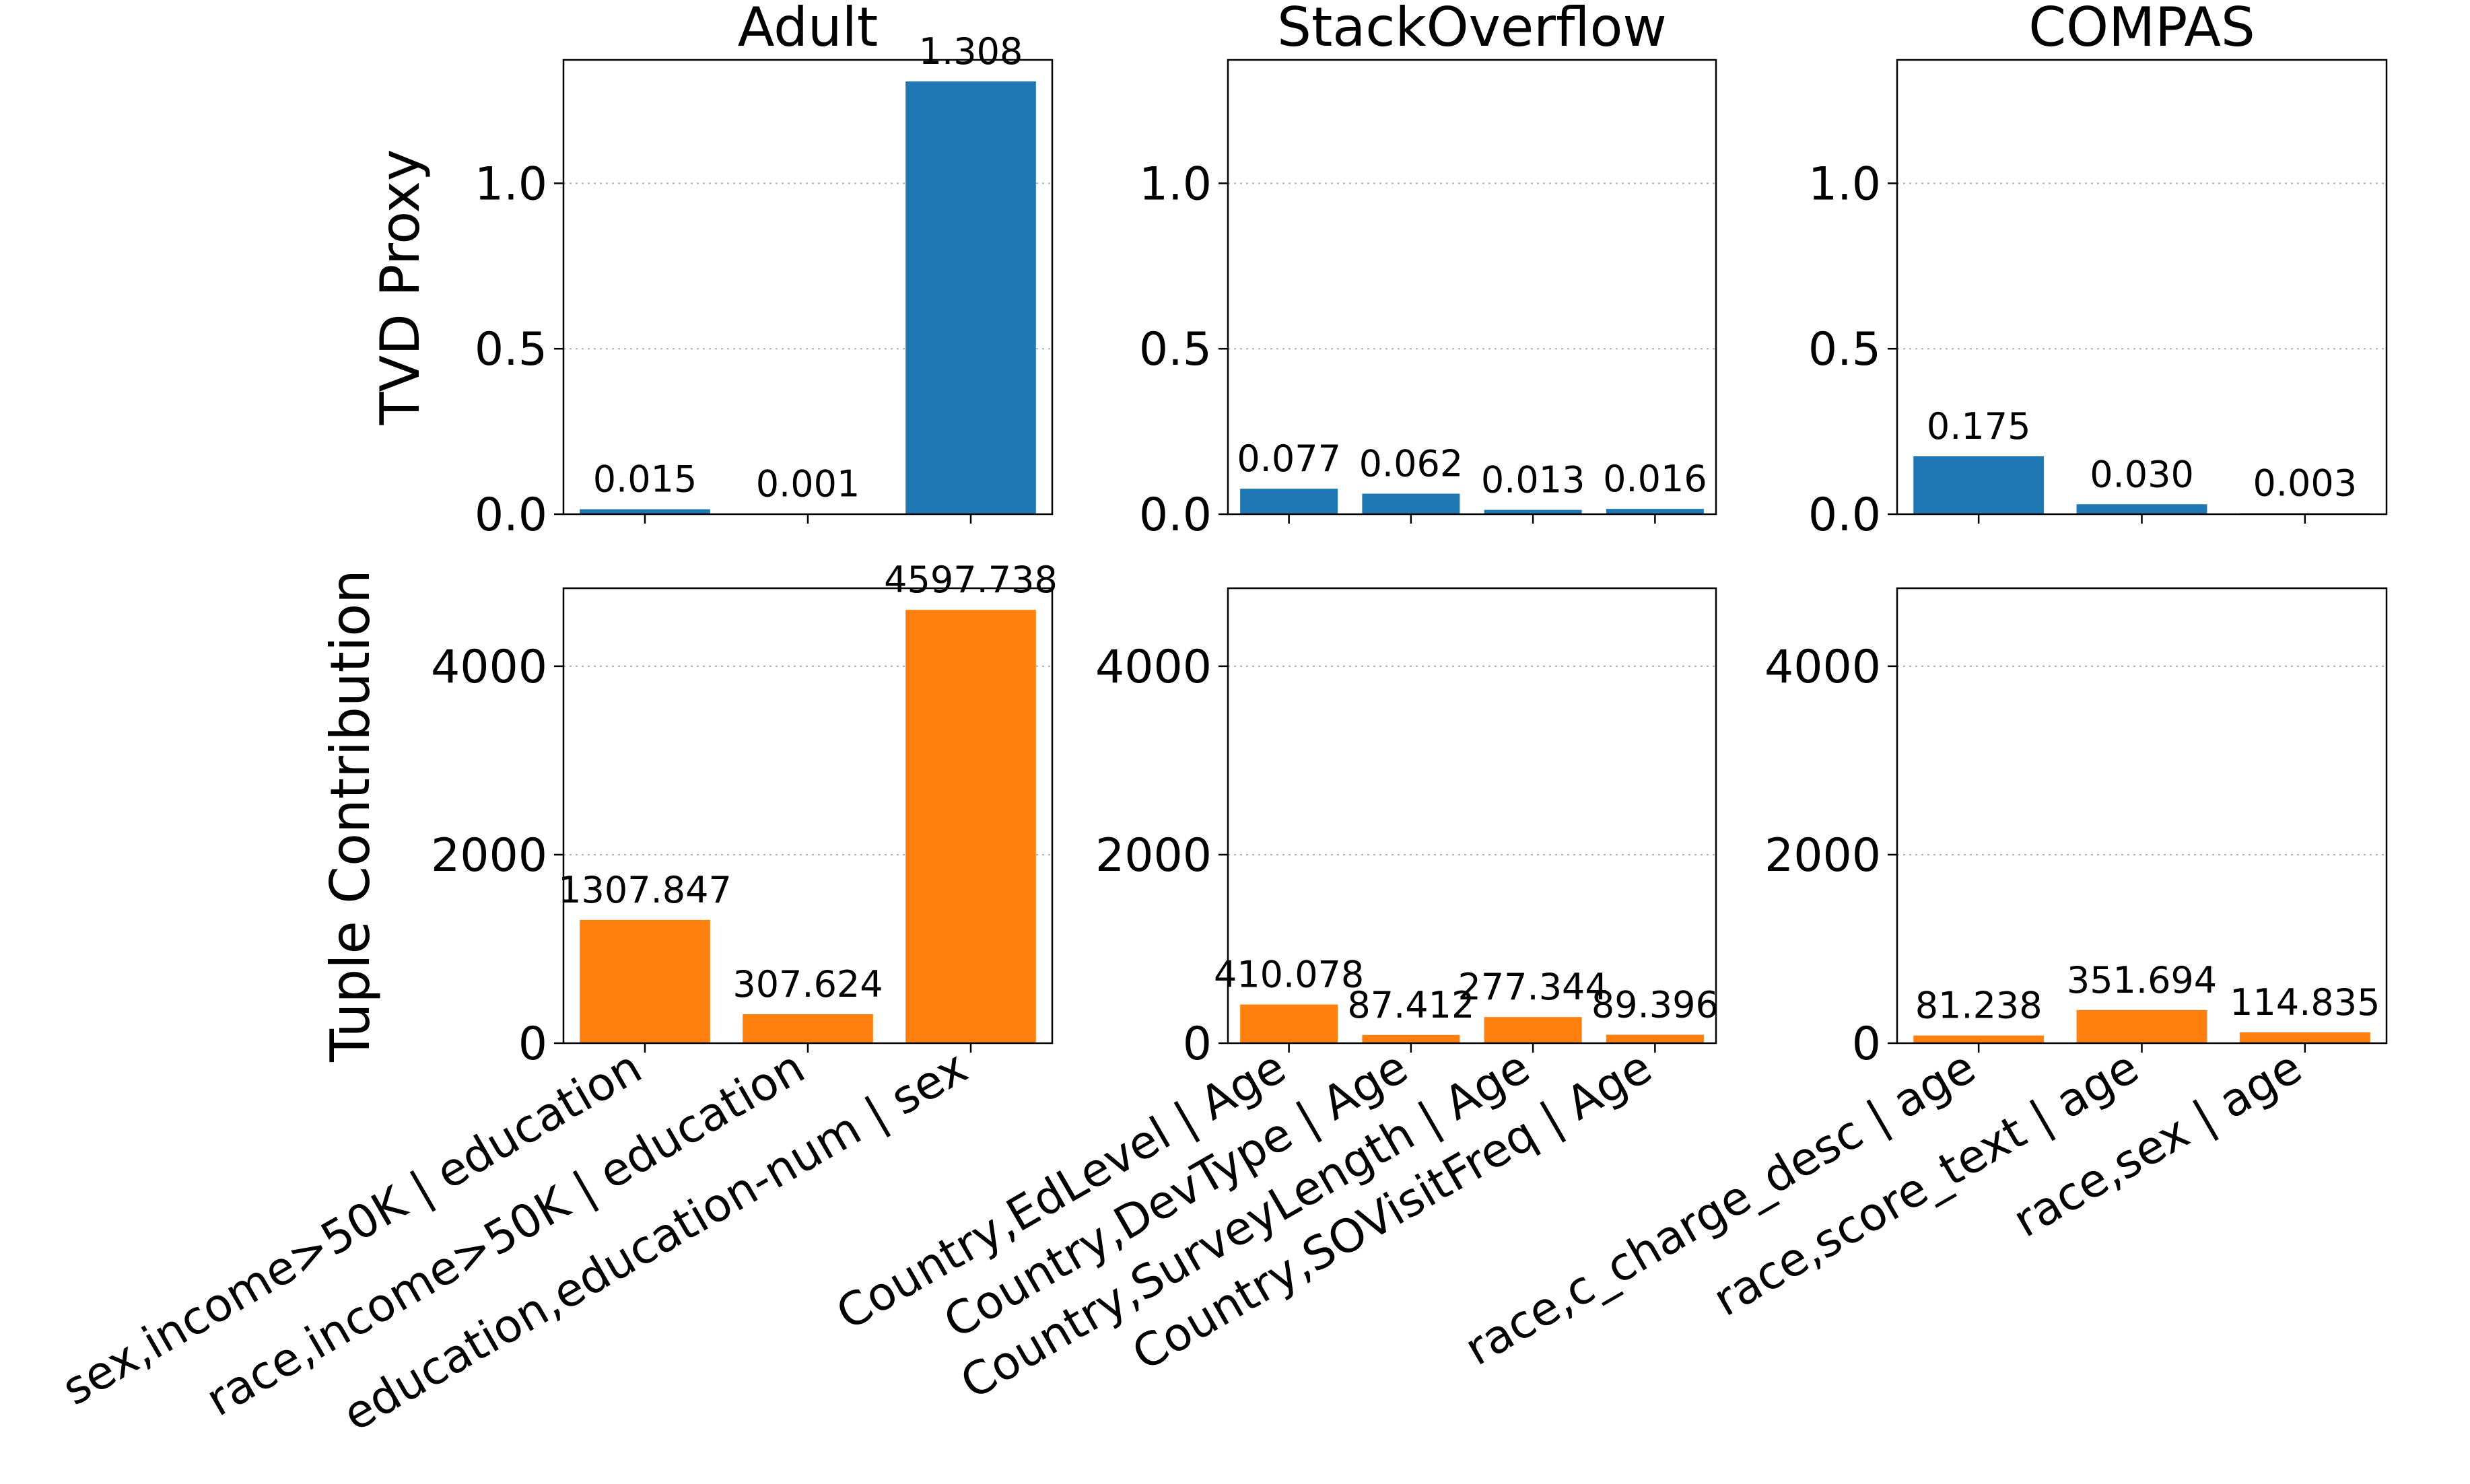 Image resolution: width=2470 pixels, height=1484 pixels. Describe the element at coordinates (2305, 1003) in the screenshot. I see `data-label: 114.835` at that location.